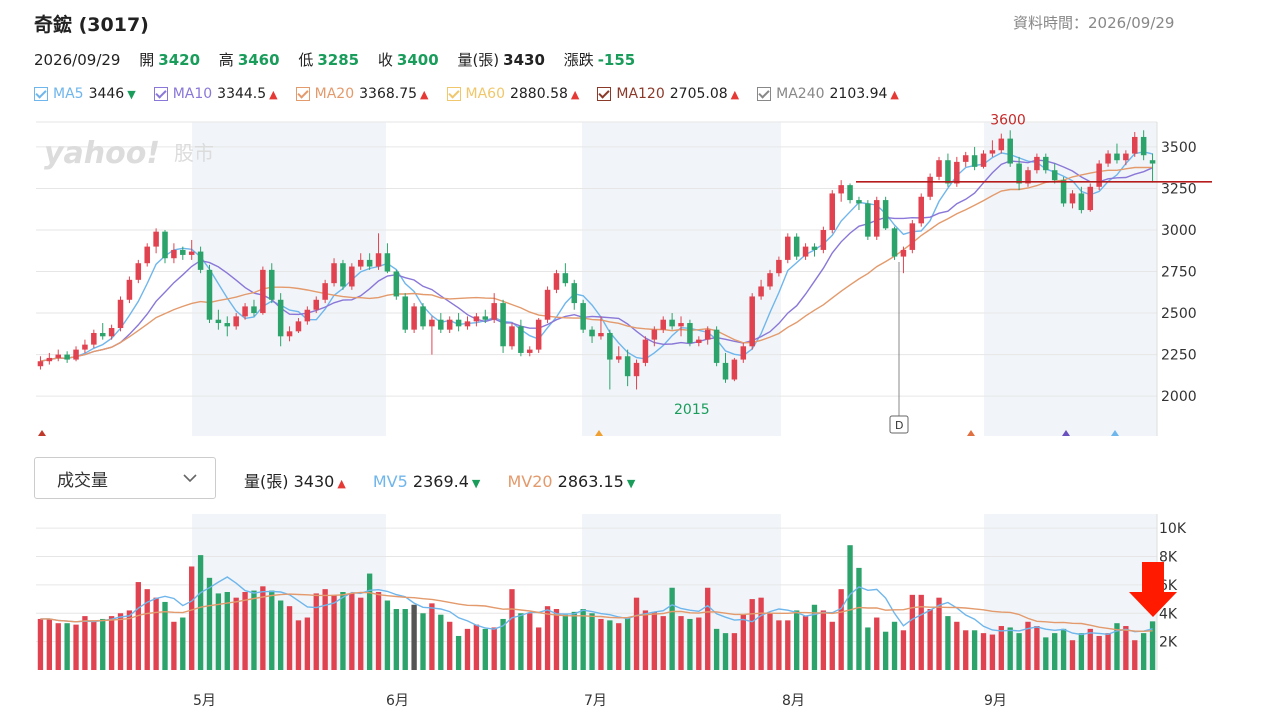  I want to click on chevron-down-icon, so click(190, 478).